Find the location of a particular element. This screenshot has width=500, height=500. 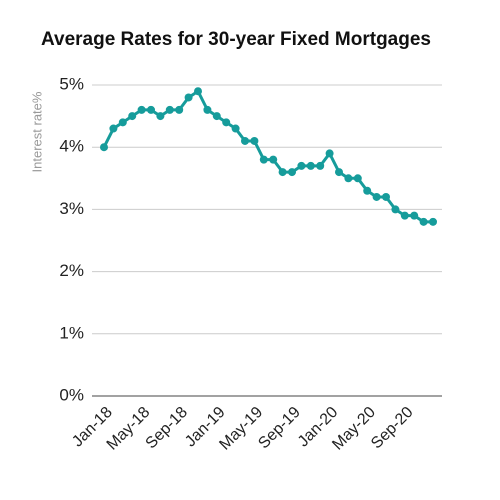

y-tick-label: 4% is located at coordinates (71, 146).